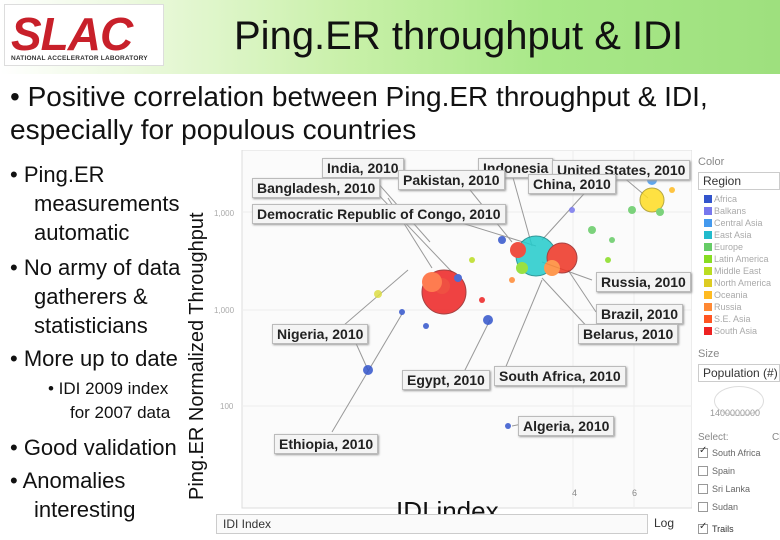 The width and height of the screenshot is (780, 540). What do you see at coordinates (703, 489) in the screenshot?
I see `checkbox-sri-lanka` at bounding box center [703, 489].